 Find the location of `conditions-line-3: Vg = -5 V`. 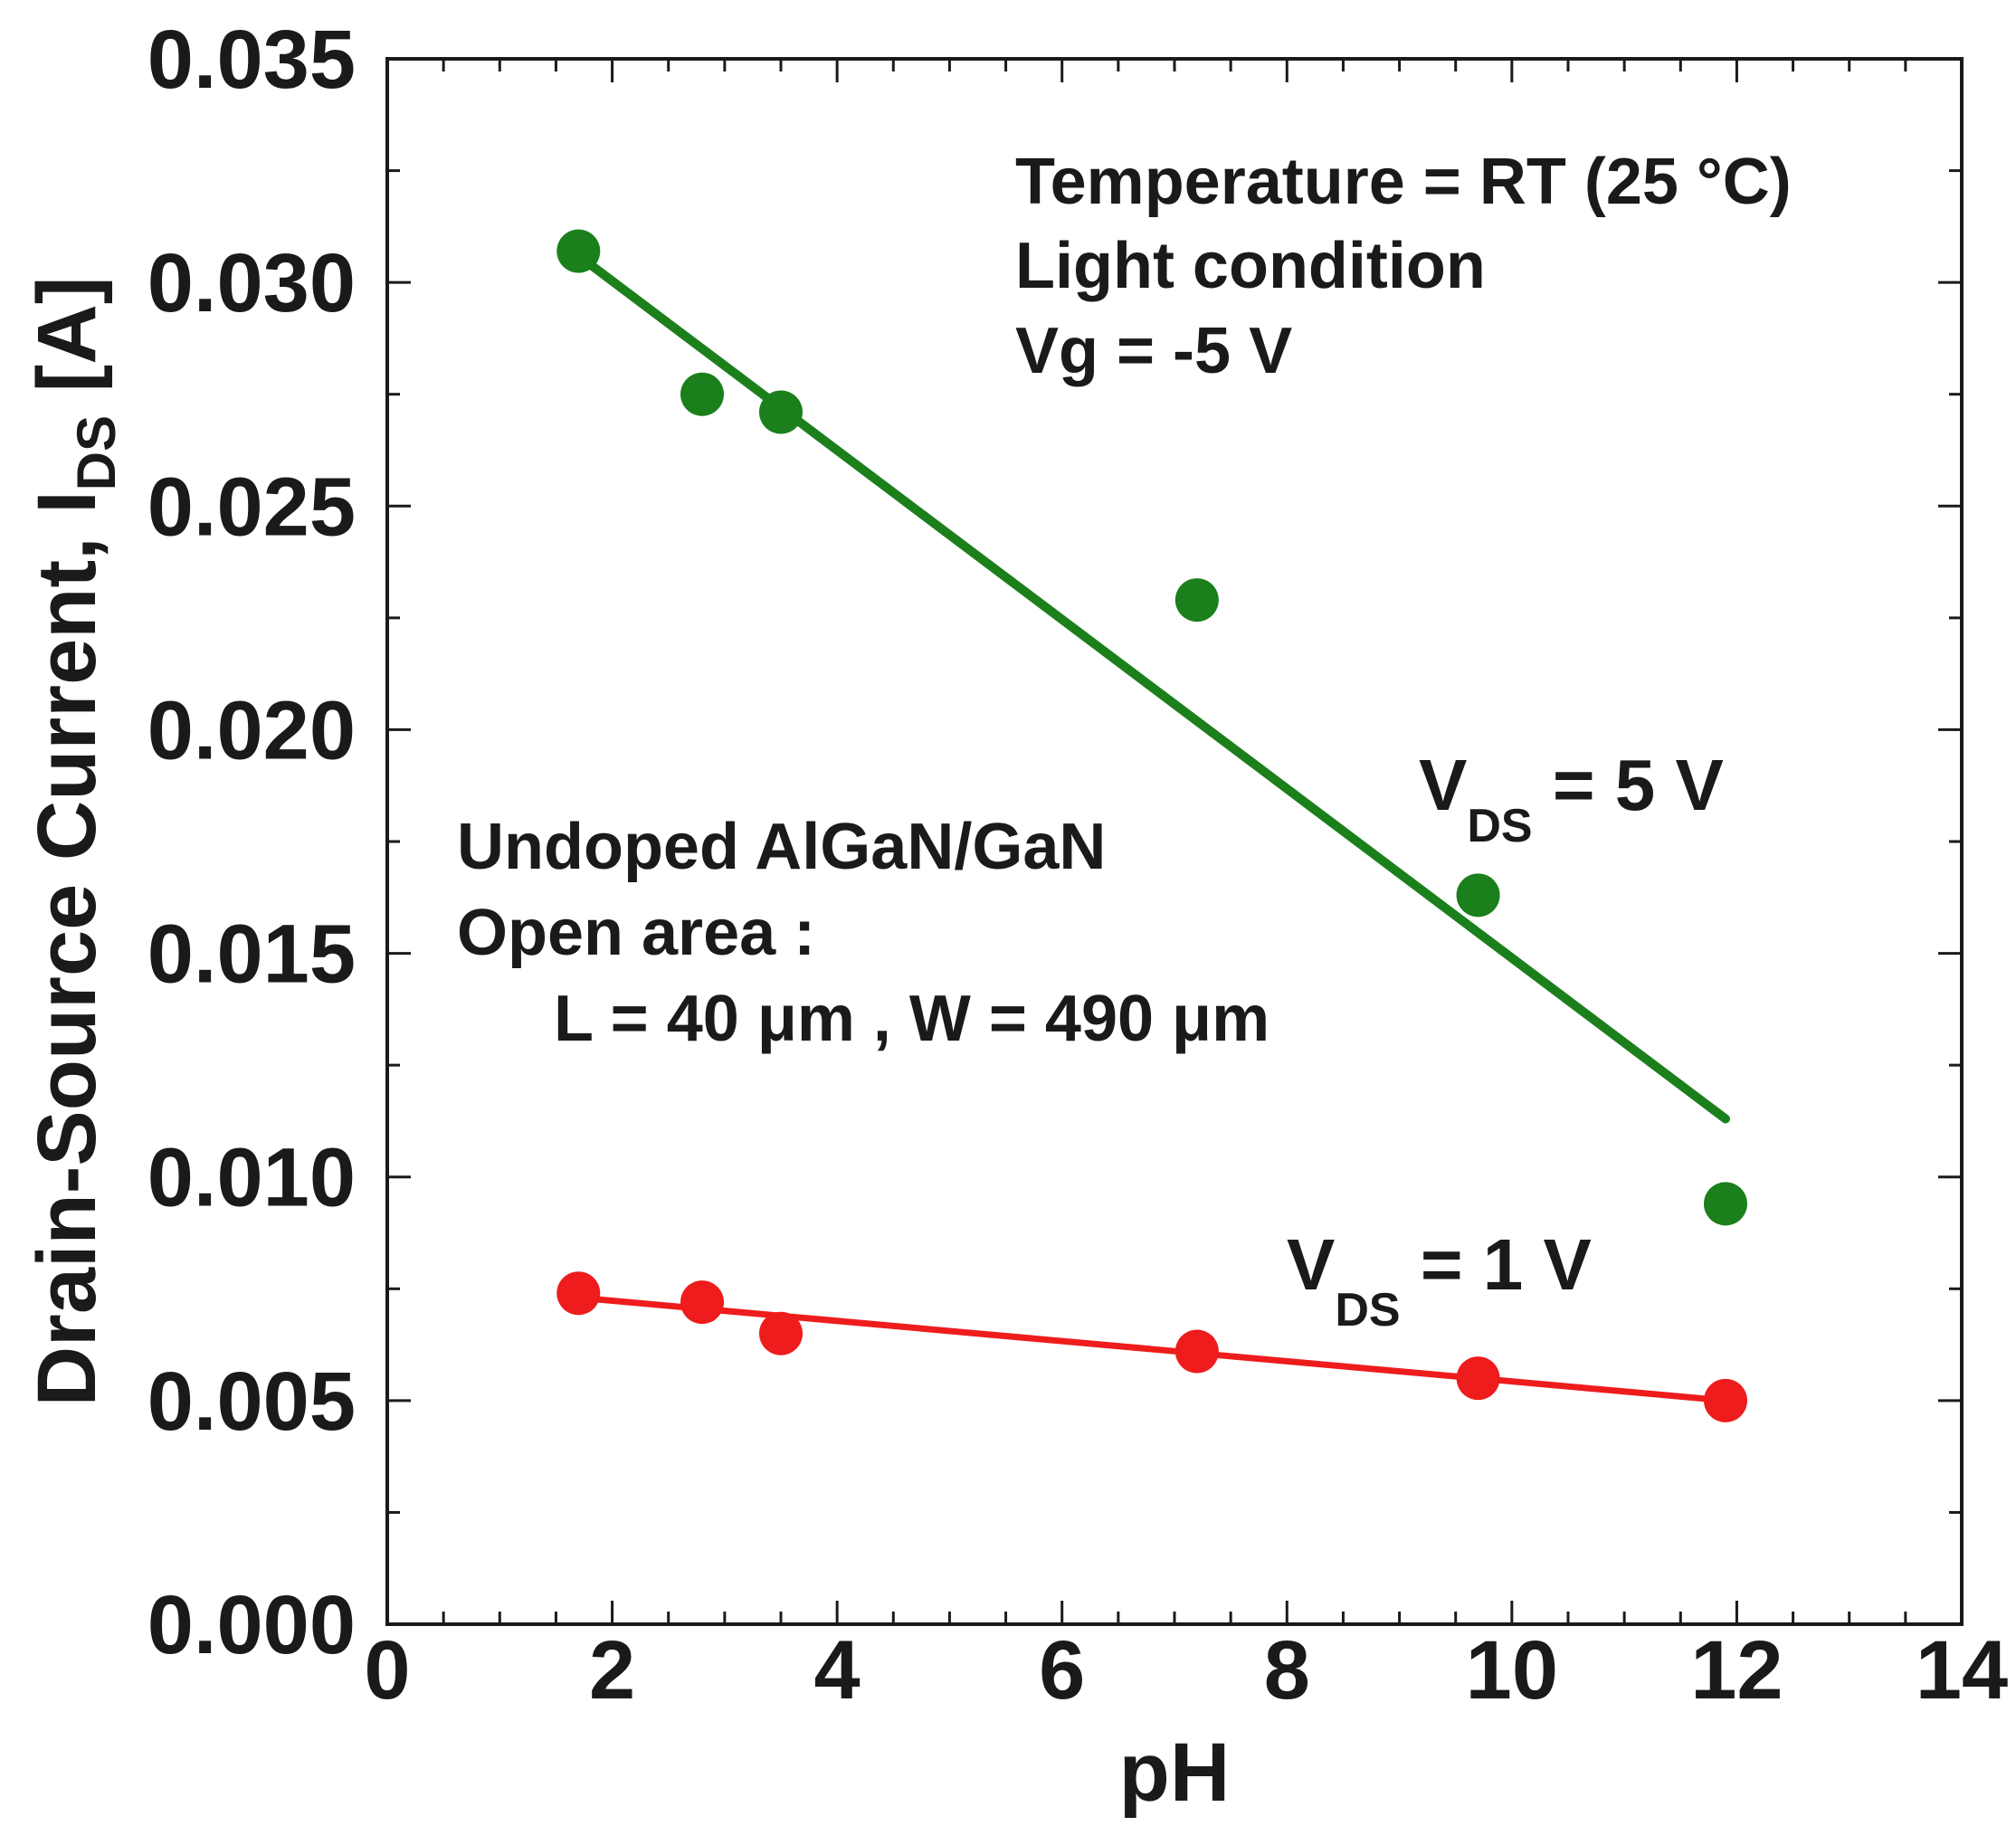

conditions-line-3: Vg = -5 V is located at coordinates (1154, 351).